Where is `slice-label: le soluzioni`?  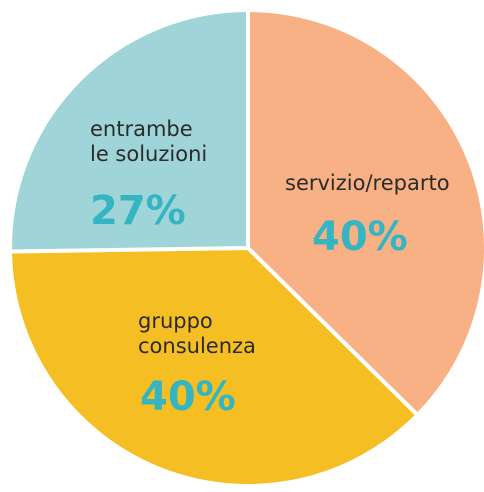
slice-label: le soluzioni is located at coordinates (148, 154).